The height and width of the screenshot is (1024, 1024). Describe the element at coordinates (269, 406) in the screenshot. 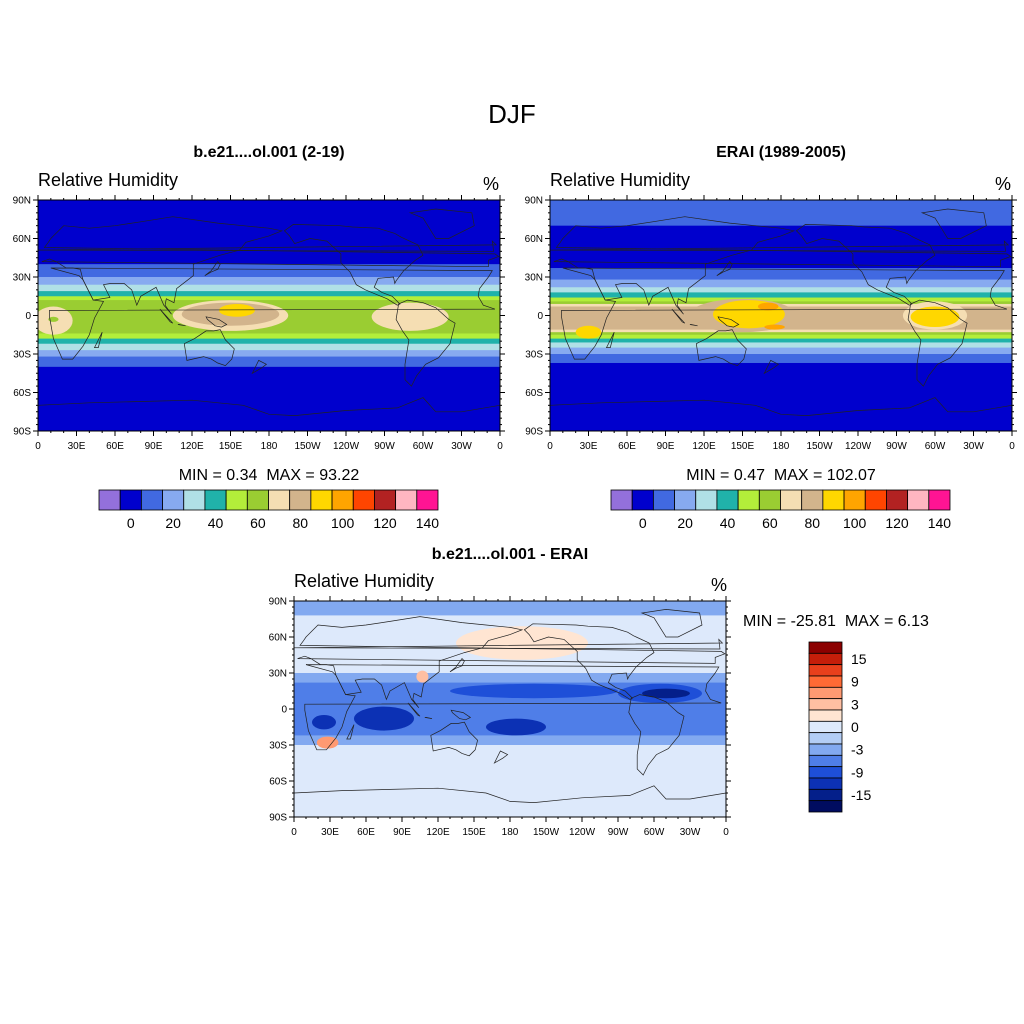

I see `antarctic-coastline` at that location.